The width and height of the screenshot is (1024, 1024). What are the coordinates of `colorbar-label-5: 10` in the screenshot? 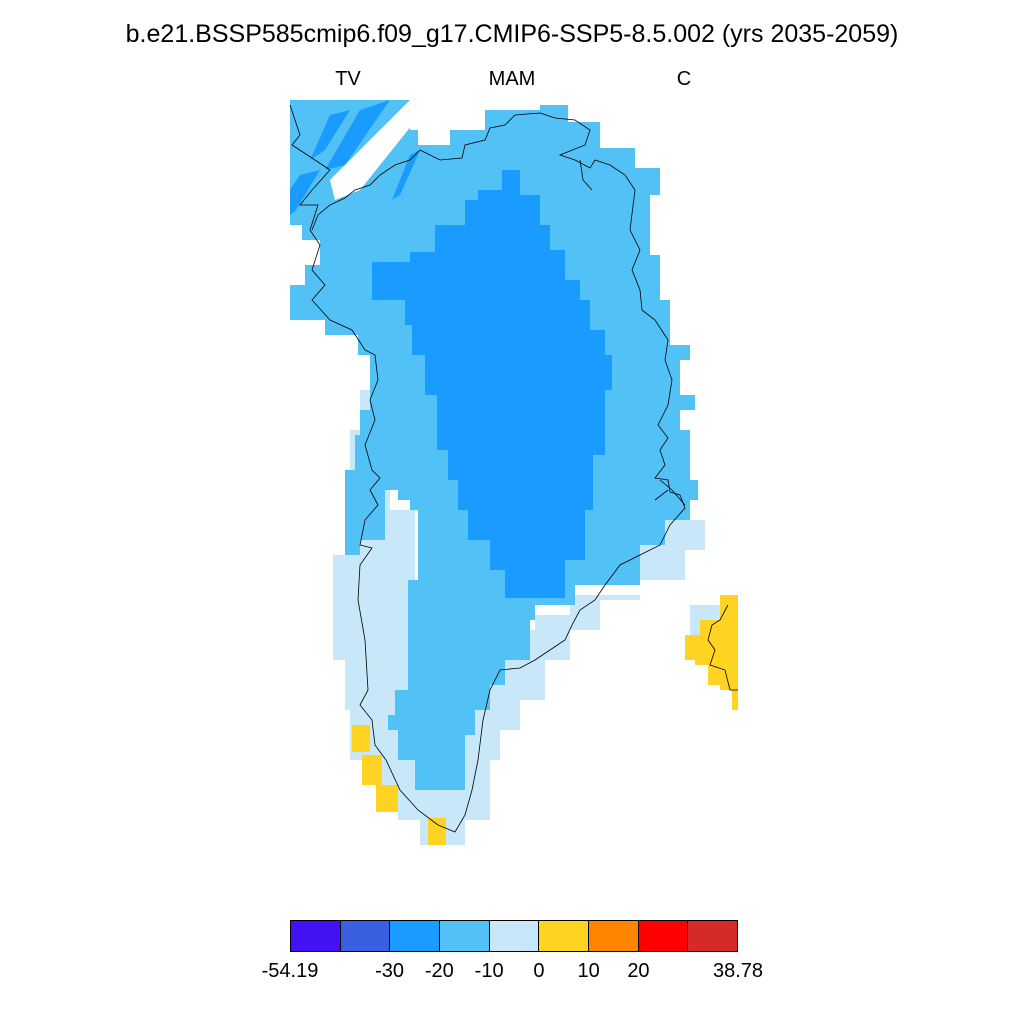 It's located at (588, 971).